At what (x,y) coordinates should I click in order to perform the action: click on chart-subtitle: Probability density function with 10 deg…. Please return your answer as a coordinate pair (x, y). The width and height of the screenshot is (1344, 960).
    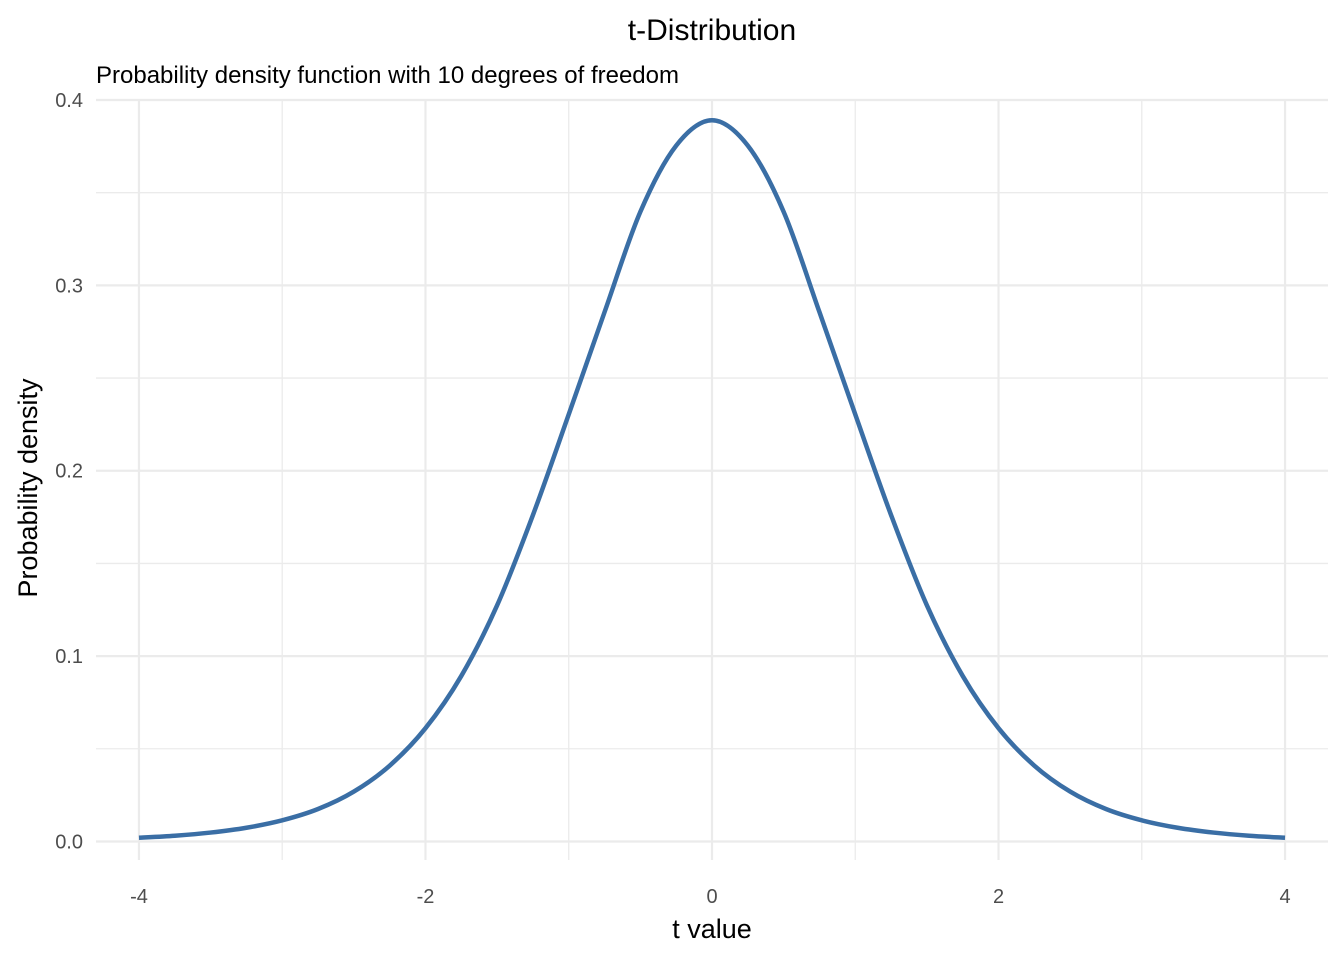
    Looking at the image, I should click on (387, 75).